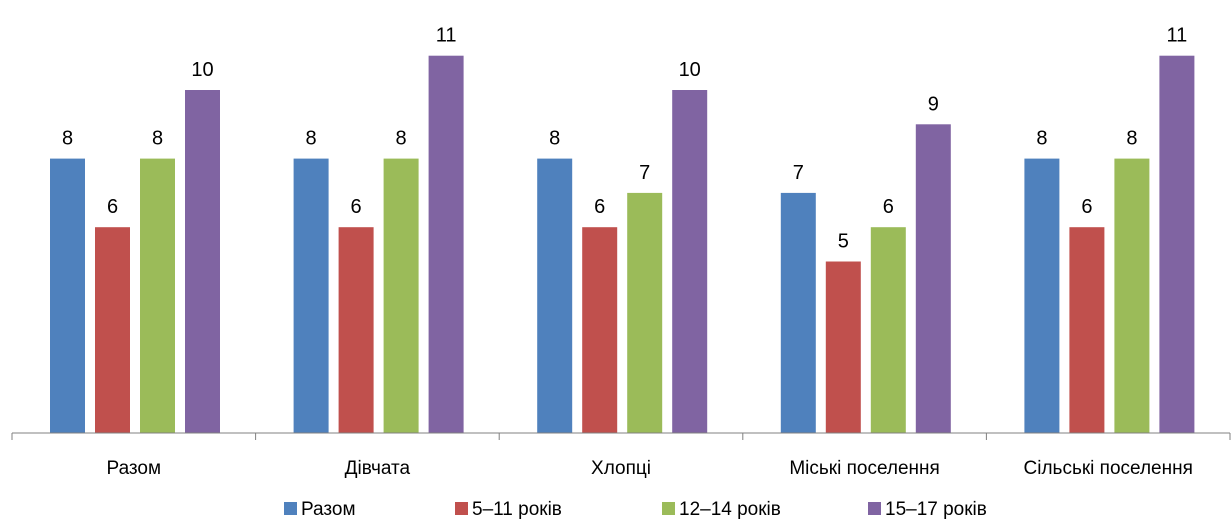 The height and width of the screenshot is (527, 1232). I want to click on legend-item: Разом, so click(320, 509).